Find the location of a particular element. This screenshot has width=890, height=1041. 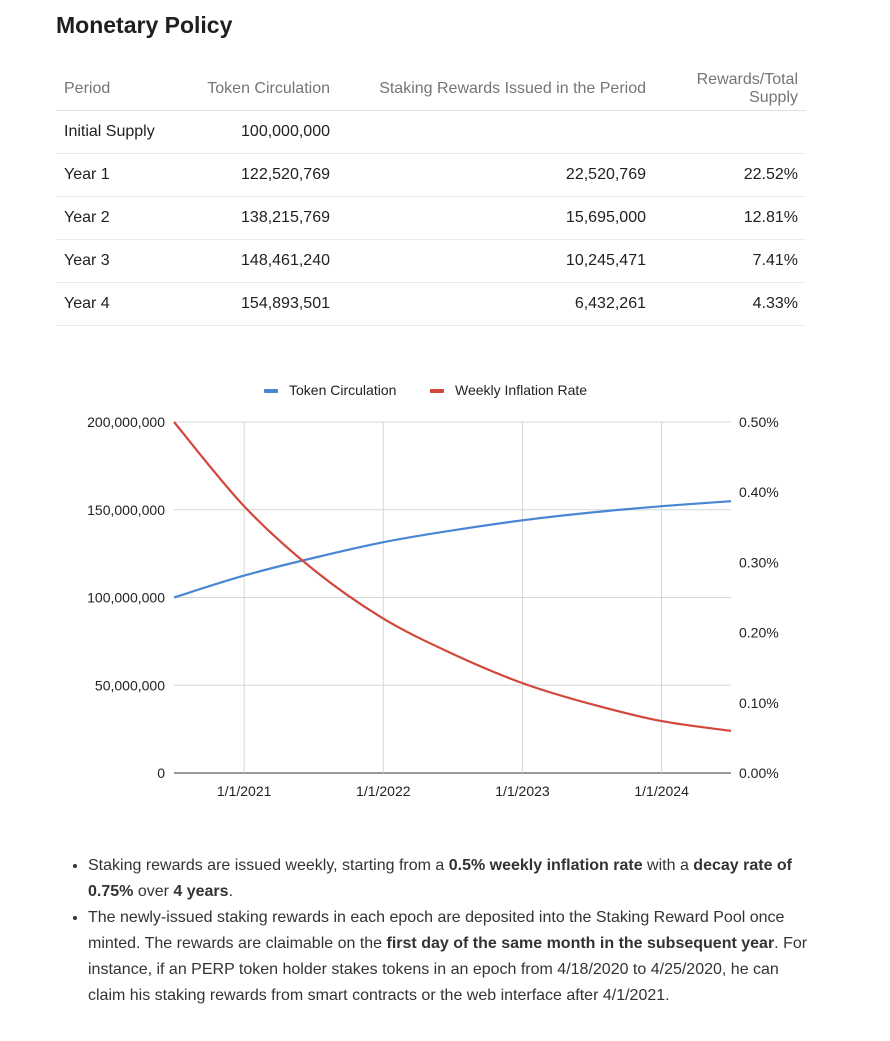

note-emphasis: decay rate of 0.75% is located at coordinates (440, 878).